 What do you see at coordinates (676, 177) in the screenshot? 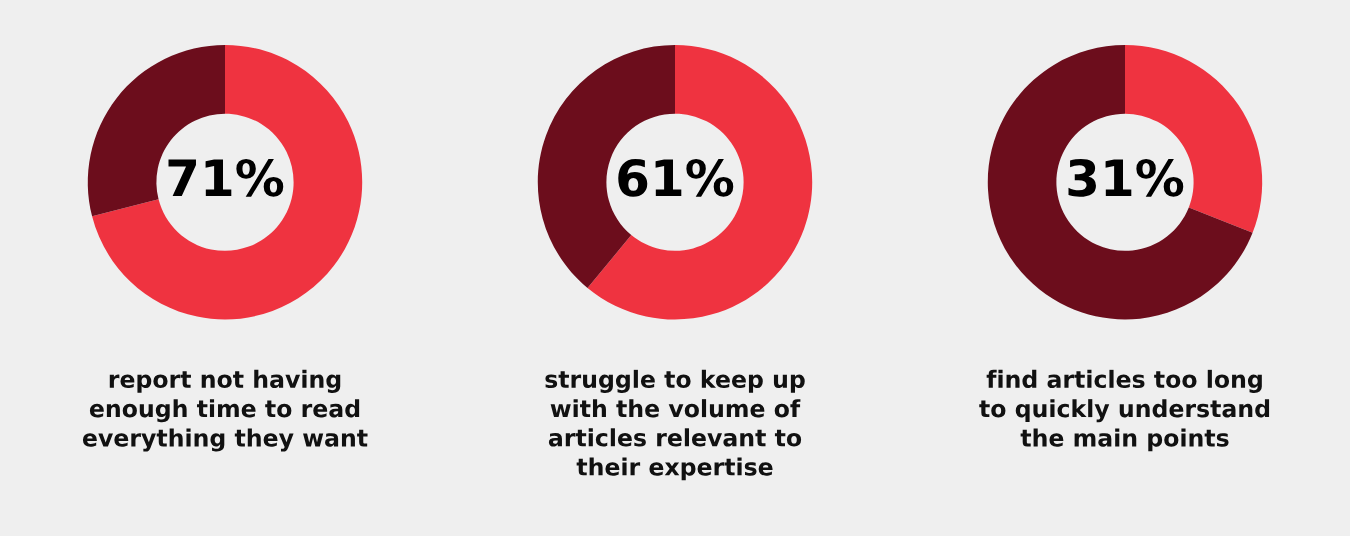
I see `data-label: 61%` at bounding box center [676, 177].